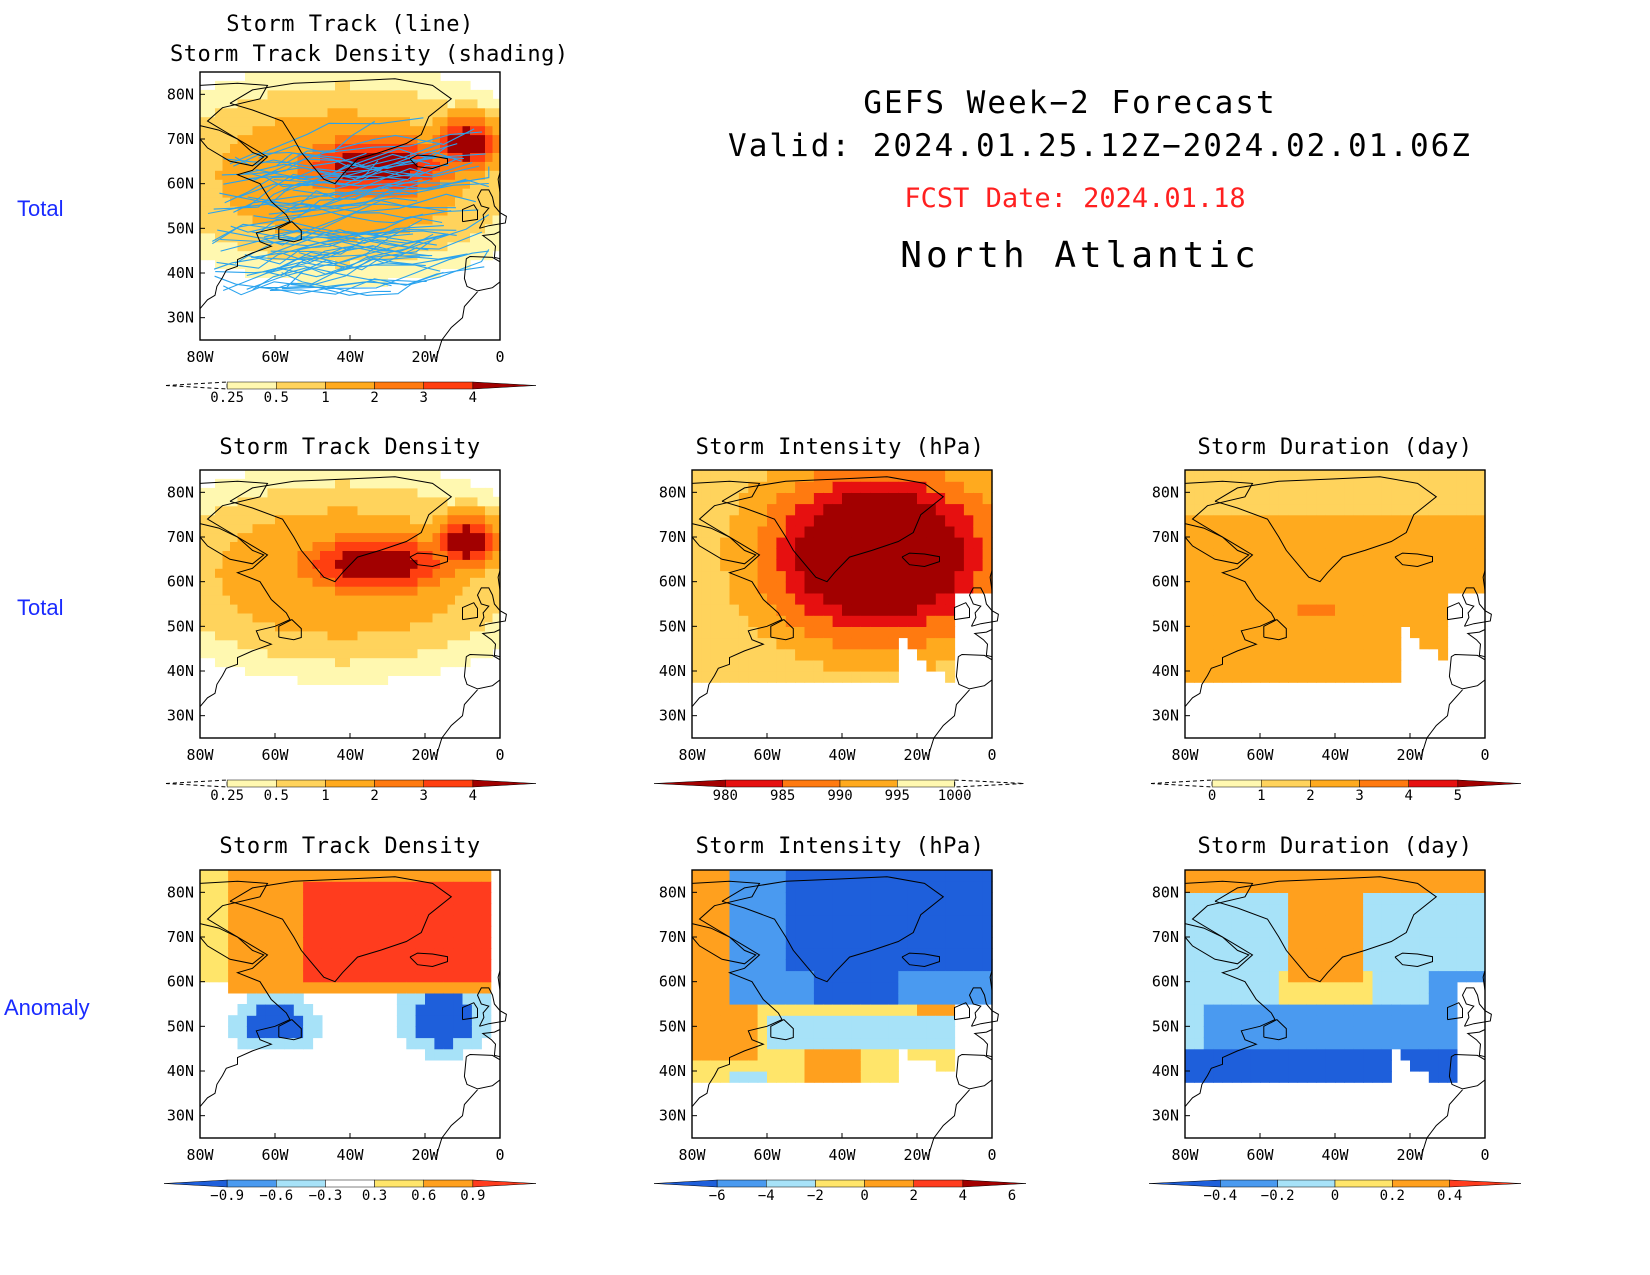 This screenshot has height=1275, width=1650. I want to click on lon-tick-label: 40W, so click(842, 1155).